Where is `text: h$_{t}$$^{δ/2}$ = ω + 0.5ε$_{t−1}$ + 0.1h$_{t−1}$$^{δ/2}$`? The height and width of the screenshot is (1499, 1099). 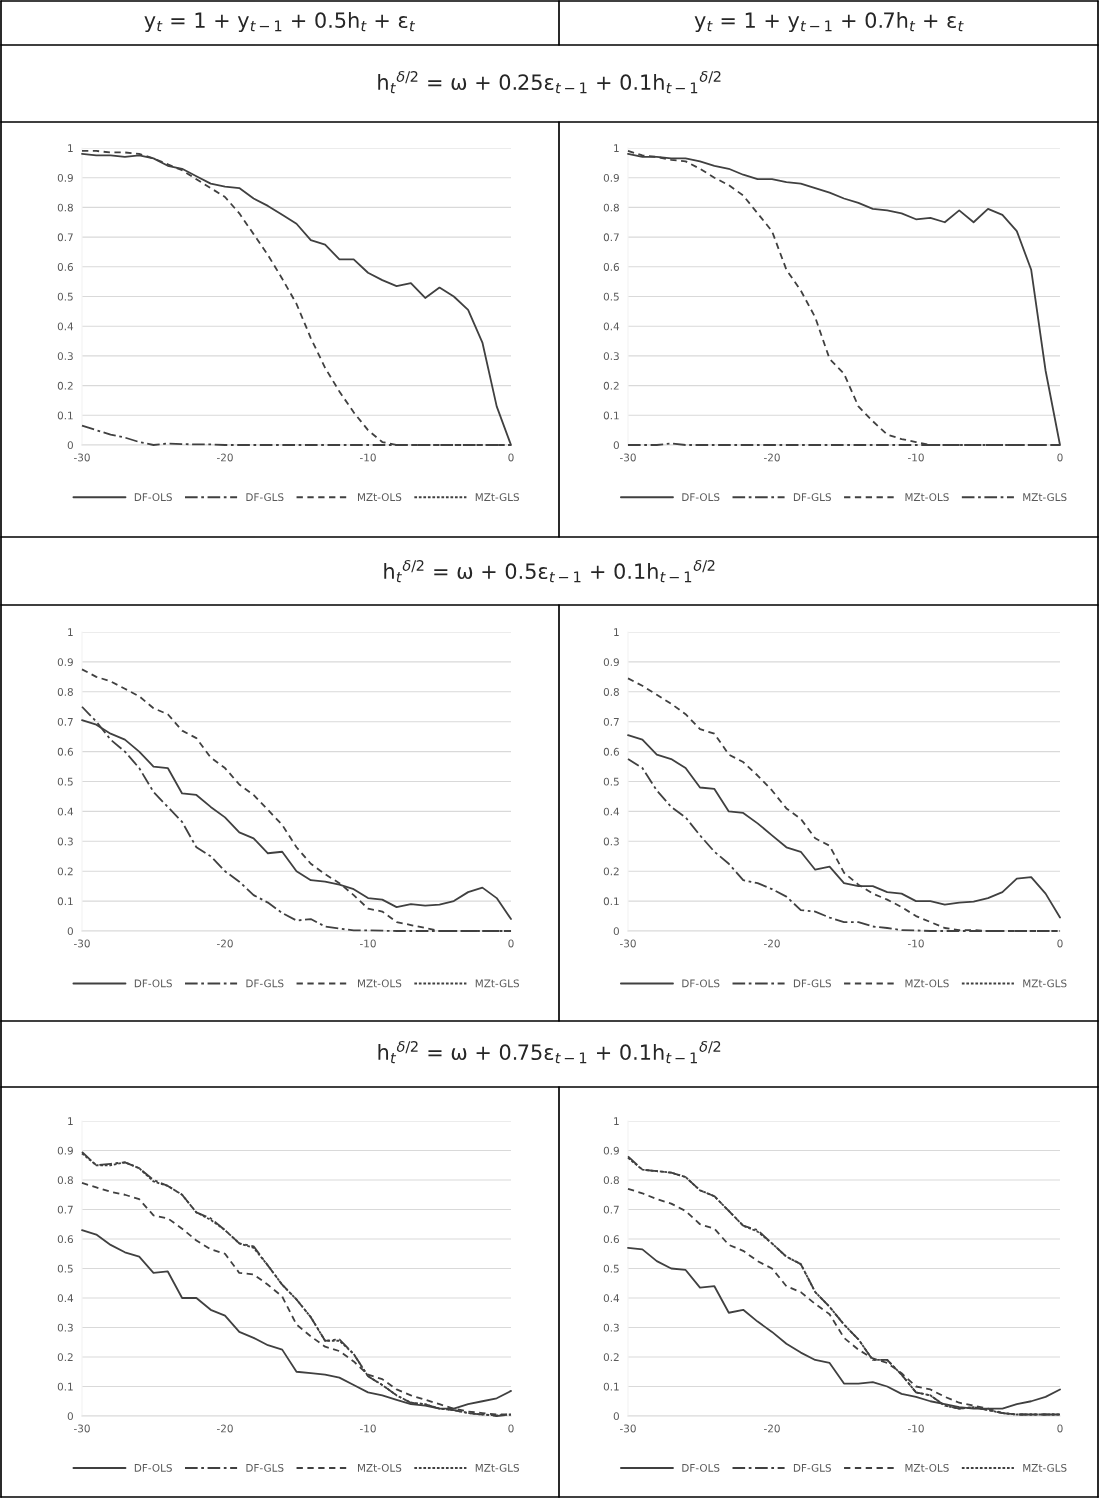
text: h$_{t}$$^{δ/2}$ = ω + 0.5ε$_{t−1}$ + 0.1h$_{t−1}$$^{δ/2}$ is located at coordinates (549, 571).